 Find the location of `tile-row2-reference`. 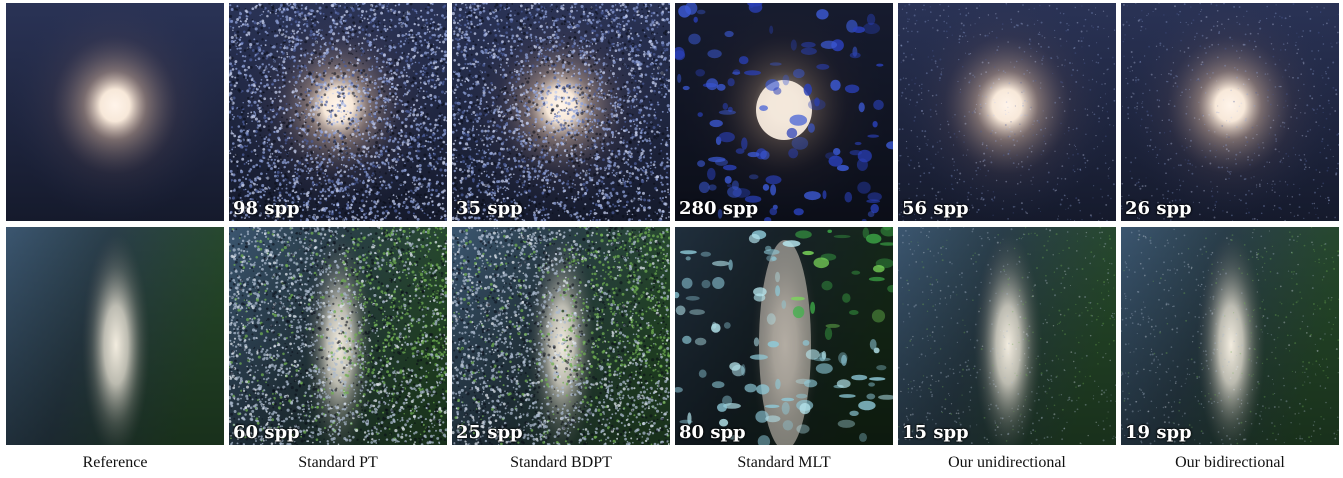

tile-row2-reference is located at coordinates (115, 336).